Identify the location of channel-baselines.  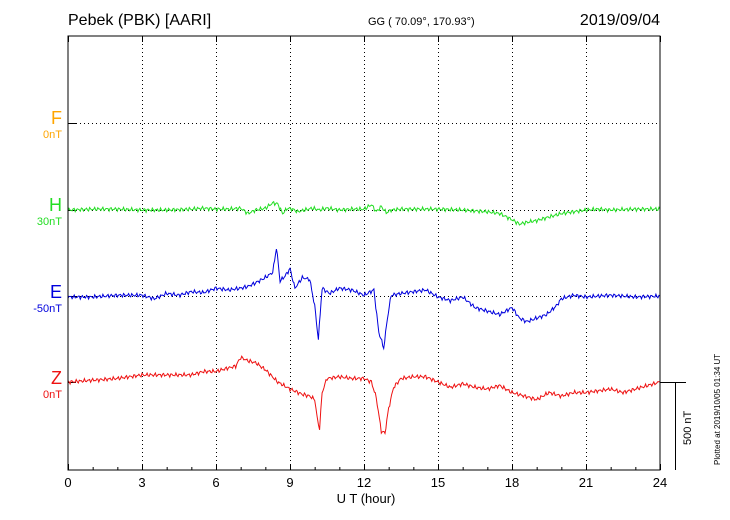
(72, 253).